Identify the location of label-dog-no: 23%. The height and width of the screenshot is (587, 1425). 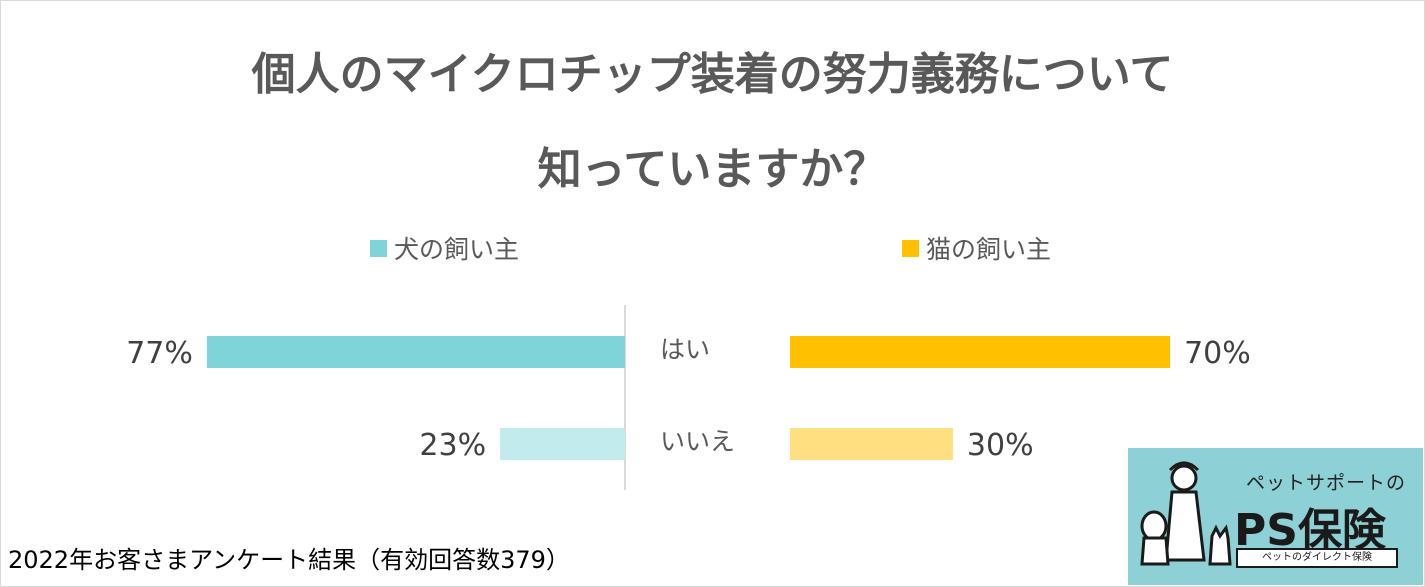
(452, 445).